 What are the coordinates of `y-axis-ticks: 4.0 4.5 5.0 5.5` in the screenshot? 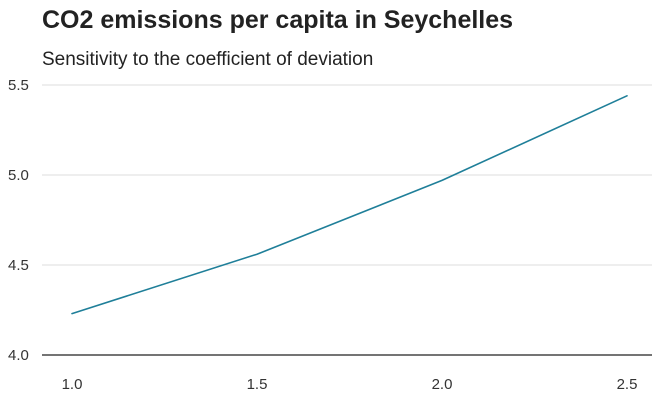 It's located at (18, 220).